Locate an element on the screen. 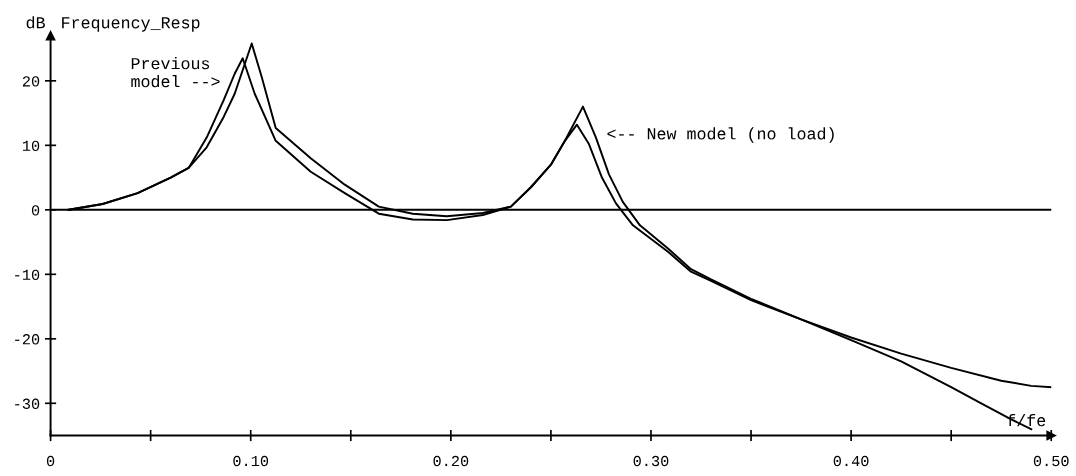 The width and height of the screenshot is (1076, 476). y-axis-title: dB is located at coordinates (35, 22).